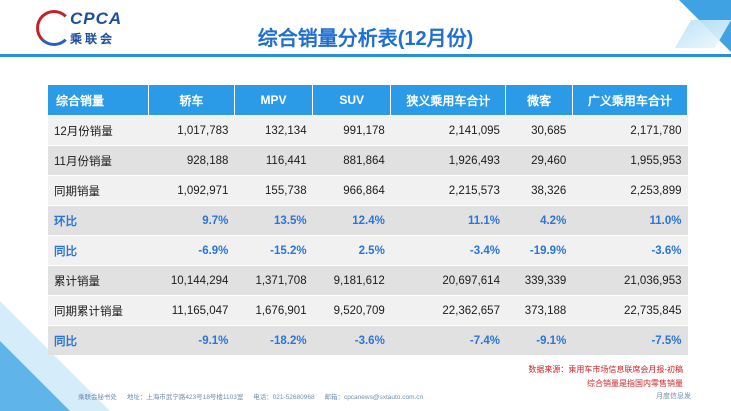 The width and height of the screenshot is (731, 411). What do you see at coordinates (273, 220) in the screenshot?
I see `table-cell: 13.5%` at bounding box center [273, 220].